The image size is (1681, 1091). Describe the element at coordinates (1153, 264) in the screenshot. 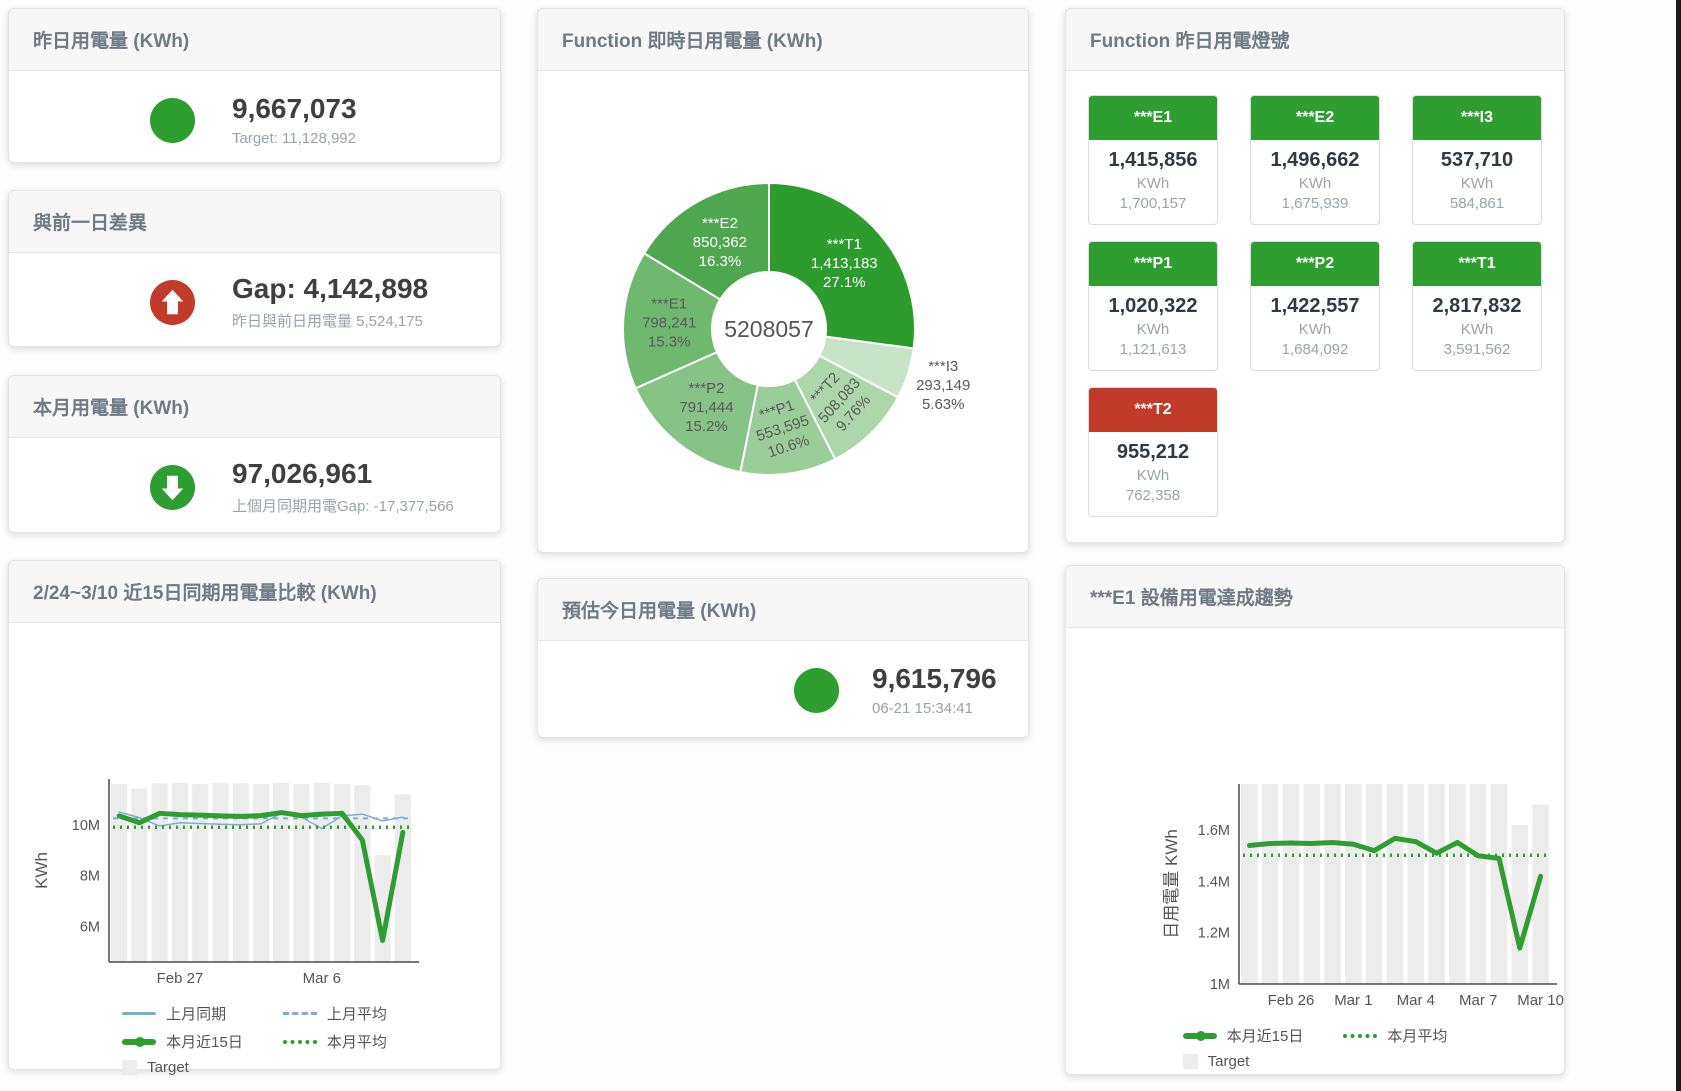

I see `tile-header: ***P1` at that location.